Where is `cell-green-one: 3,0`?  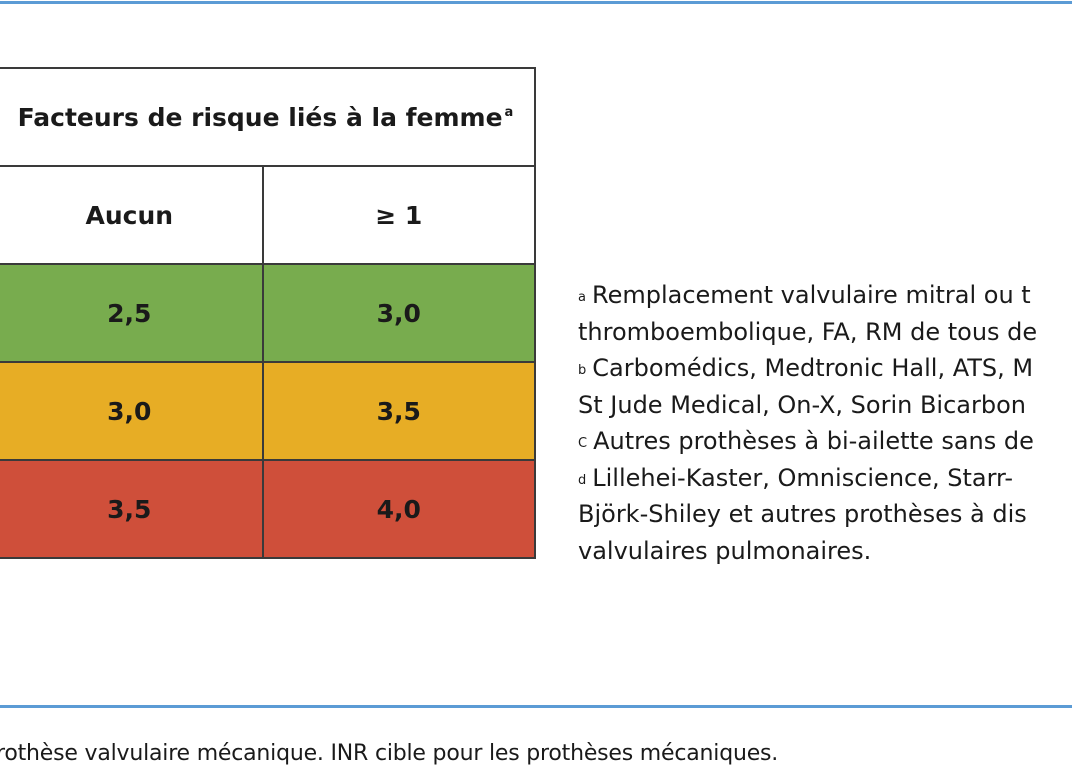 cell-green-one: 3,0 is located at coordinates (399, 313).